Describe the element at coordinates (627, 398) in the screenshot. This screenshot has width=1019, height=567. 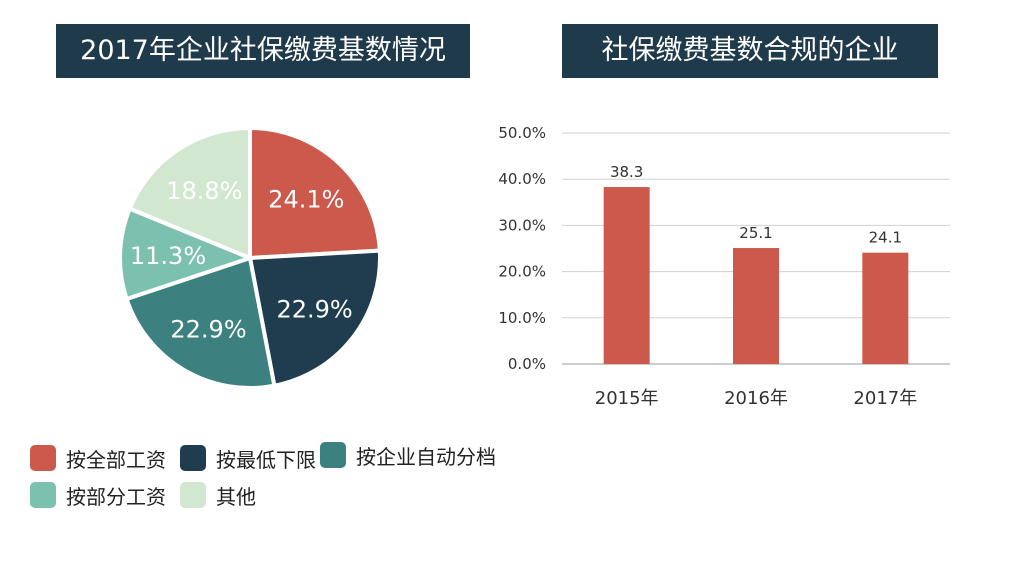
I see `x-tick-label-0: 2015年` at that location.